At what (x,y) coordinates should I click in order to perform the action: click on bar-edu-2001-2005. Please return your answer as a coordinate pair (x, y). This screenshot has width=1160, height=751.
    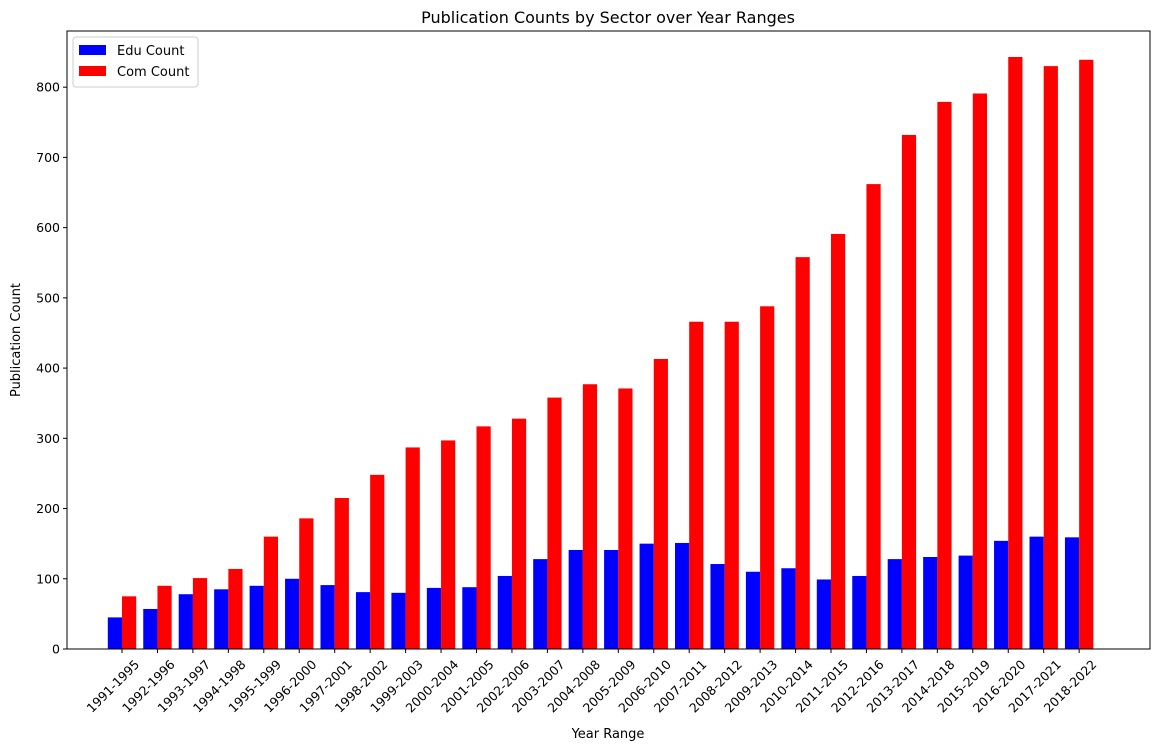
    Looking at the image, I should click on (469, 618).